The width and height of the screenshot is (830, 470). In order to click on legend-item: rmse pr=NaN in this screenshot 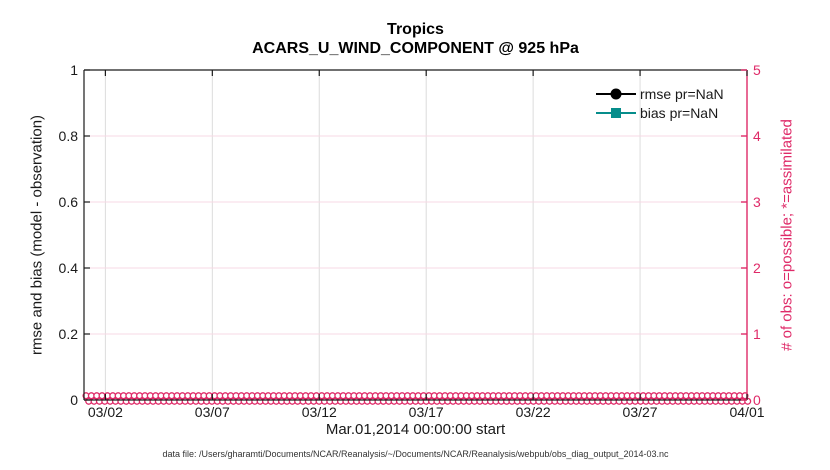, I will do `click(660, 93)`.